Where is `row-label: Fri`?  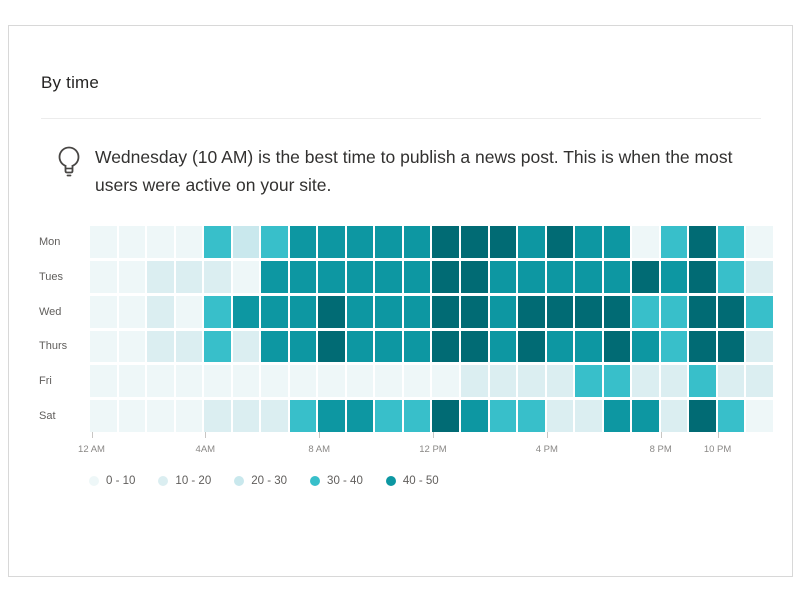 row-label: Fri is located at coordinates (45, 381).